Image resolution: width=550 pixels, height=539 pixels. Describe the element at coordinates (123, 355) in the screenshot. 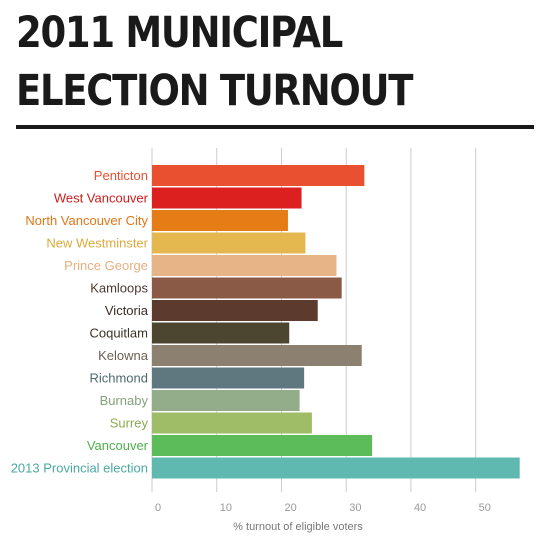

I see `category-label: Kelowna` at that location.